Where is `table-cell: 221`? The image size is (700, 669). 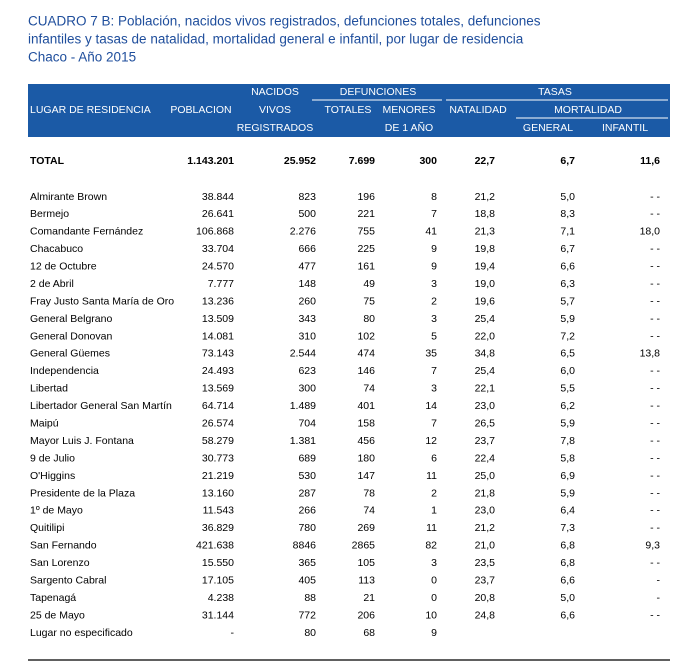
table-cell: 221 is located at coordinates (366, 214).